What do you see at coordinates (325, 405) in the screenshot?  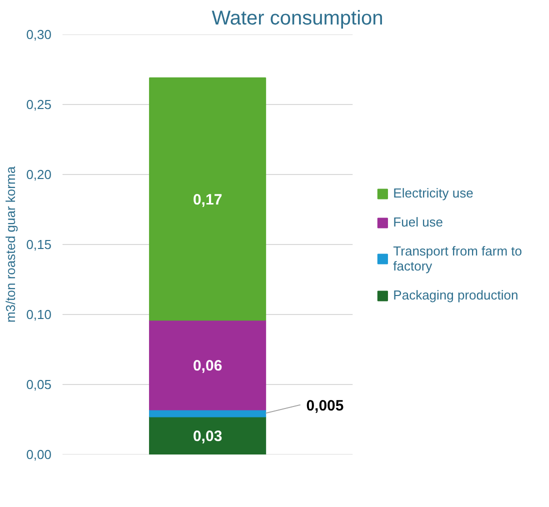 I see `data-label: 0,005` at bounding box center [325, 405].